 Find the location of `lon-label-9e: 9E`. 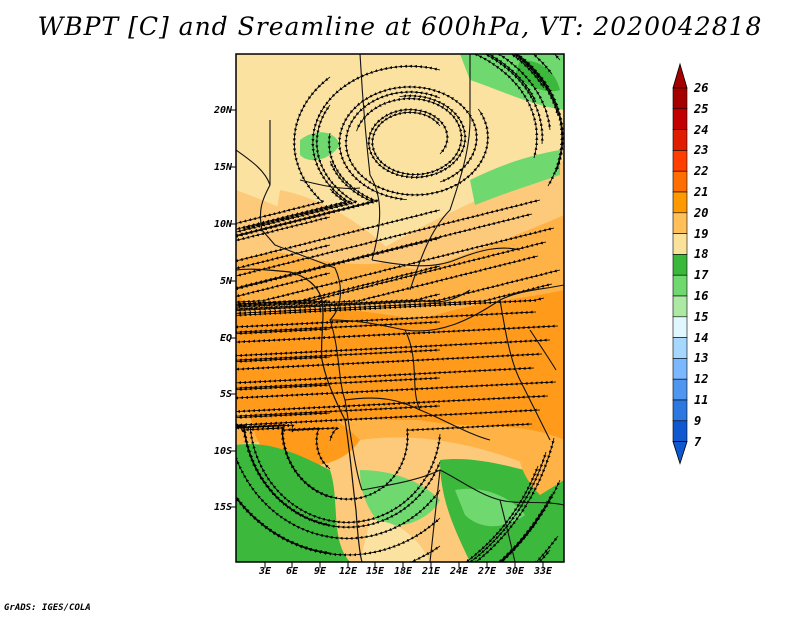

lon-label-9e: 9E is located at coordinates (320, 571).